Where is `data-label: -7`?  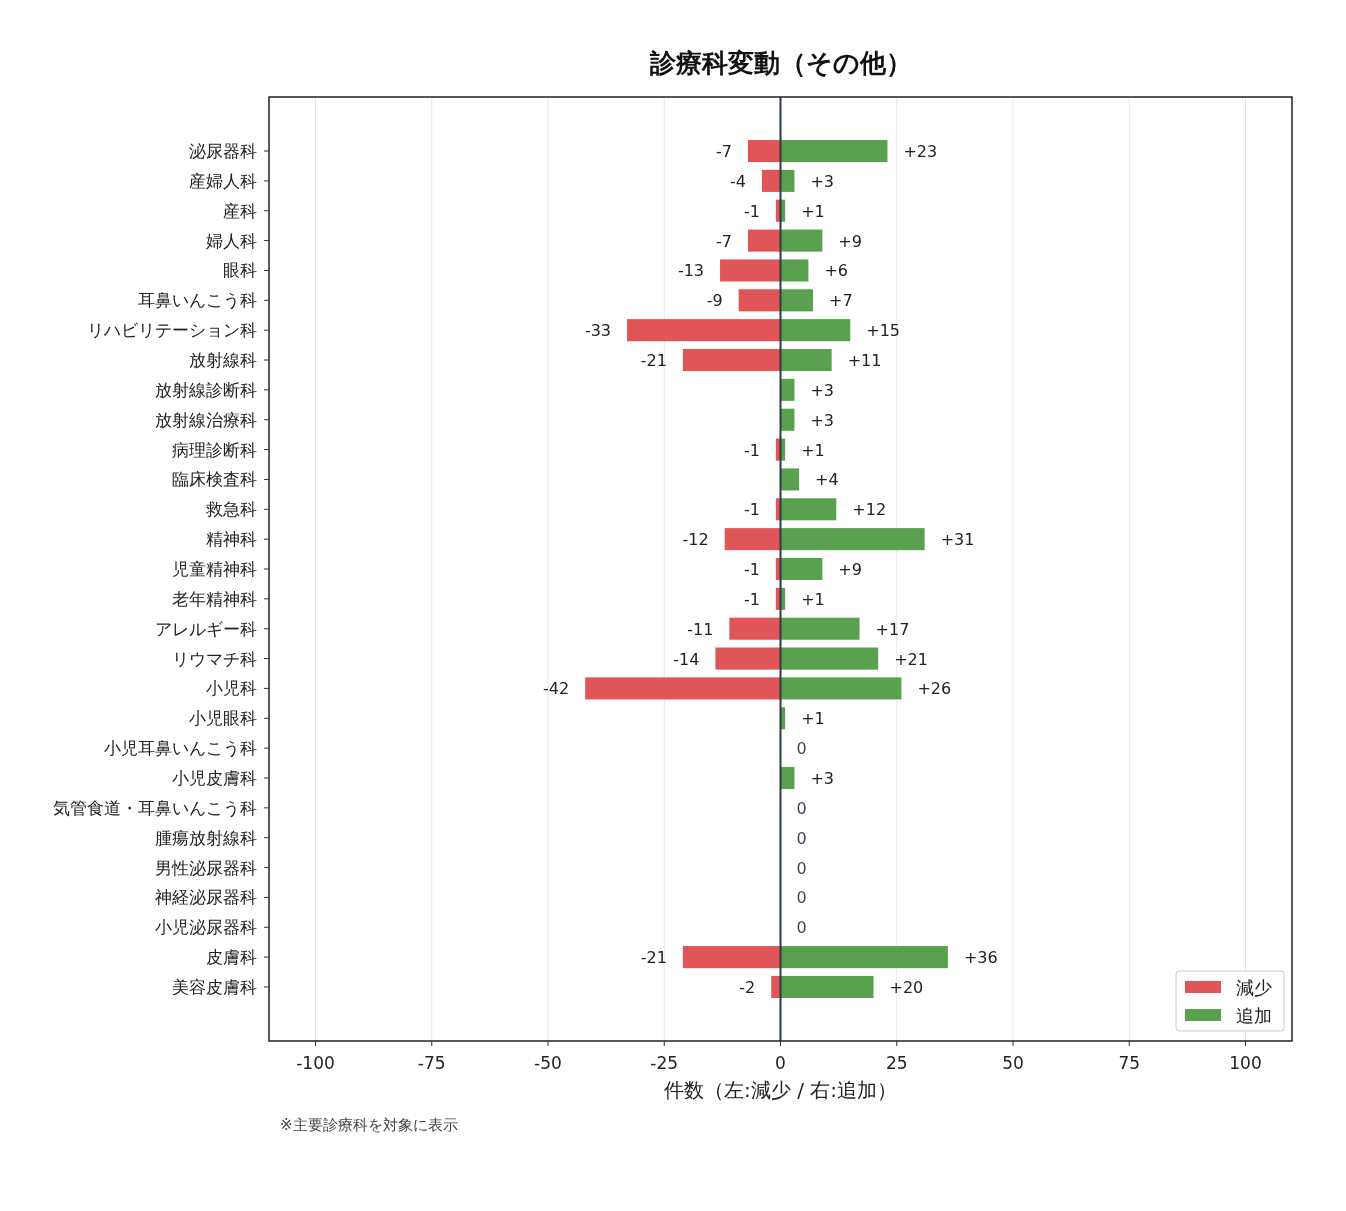
data-label: -7 is located at coordinates (724, 152).